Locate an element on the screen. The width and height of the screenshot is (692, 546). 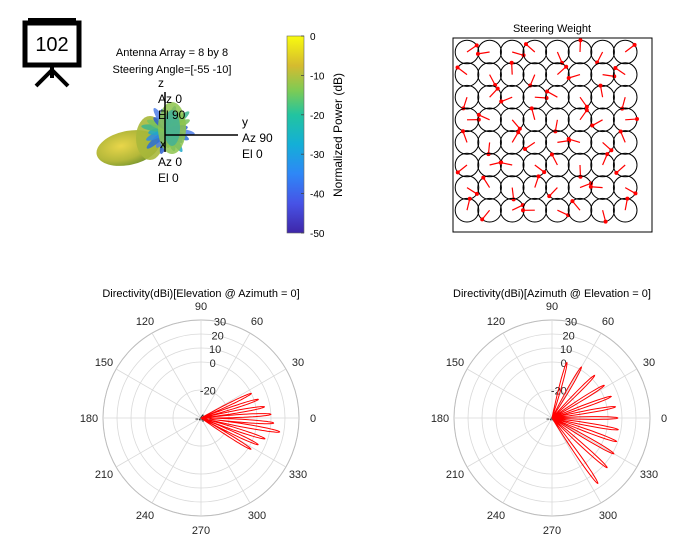
pattern-title-line1: Antenna Array = 8 by 8 is located at coordinates (172, 53).